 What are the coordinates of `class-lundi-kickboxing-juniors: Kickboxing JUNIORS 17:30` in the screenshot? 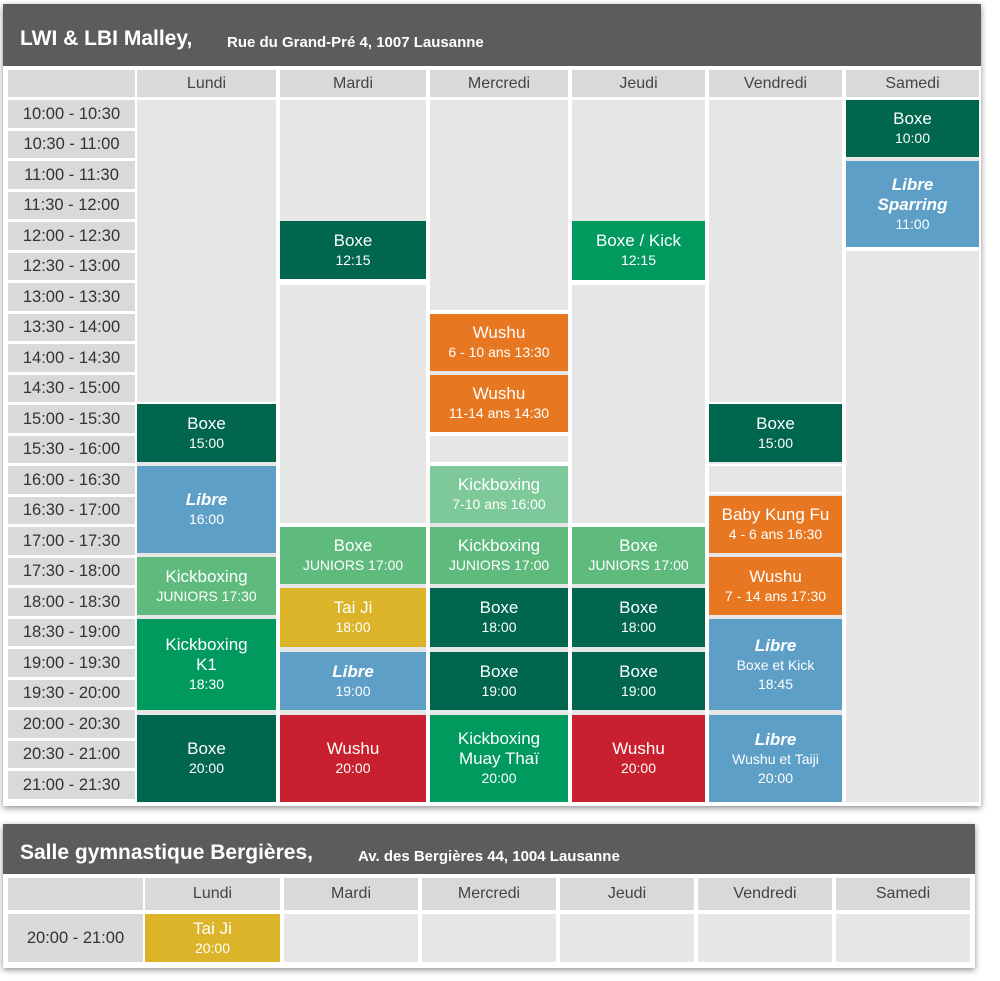 It's located at (206, 586).